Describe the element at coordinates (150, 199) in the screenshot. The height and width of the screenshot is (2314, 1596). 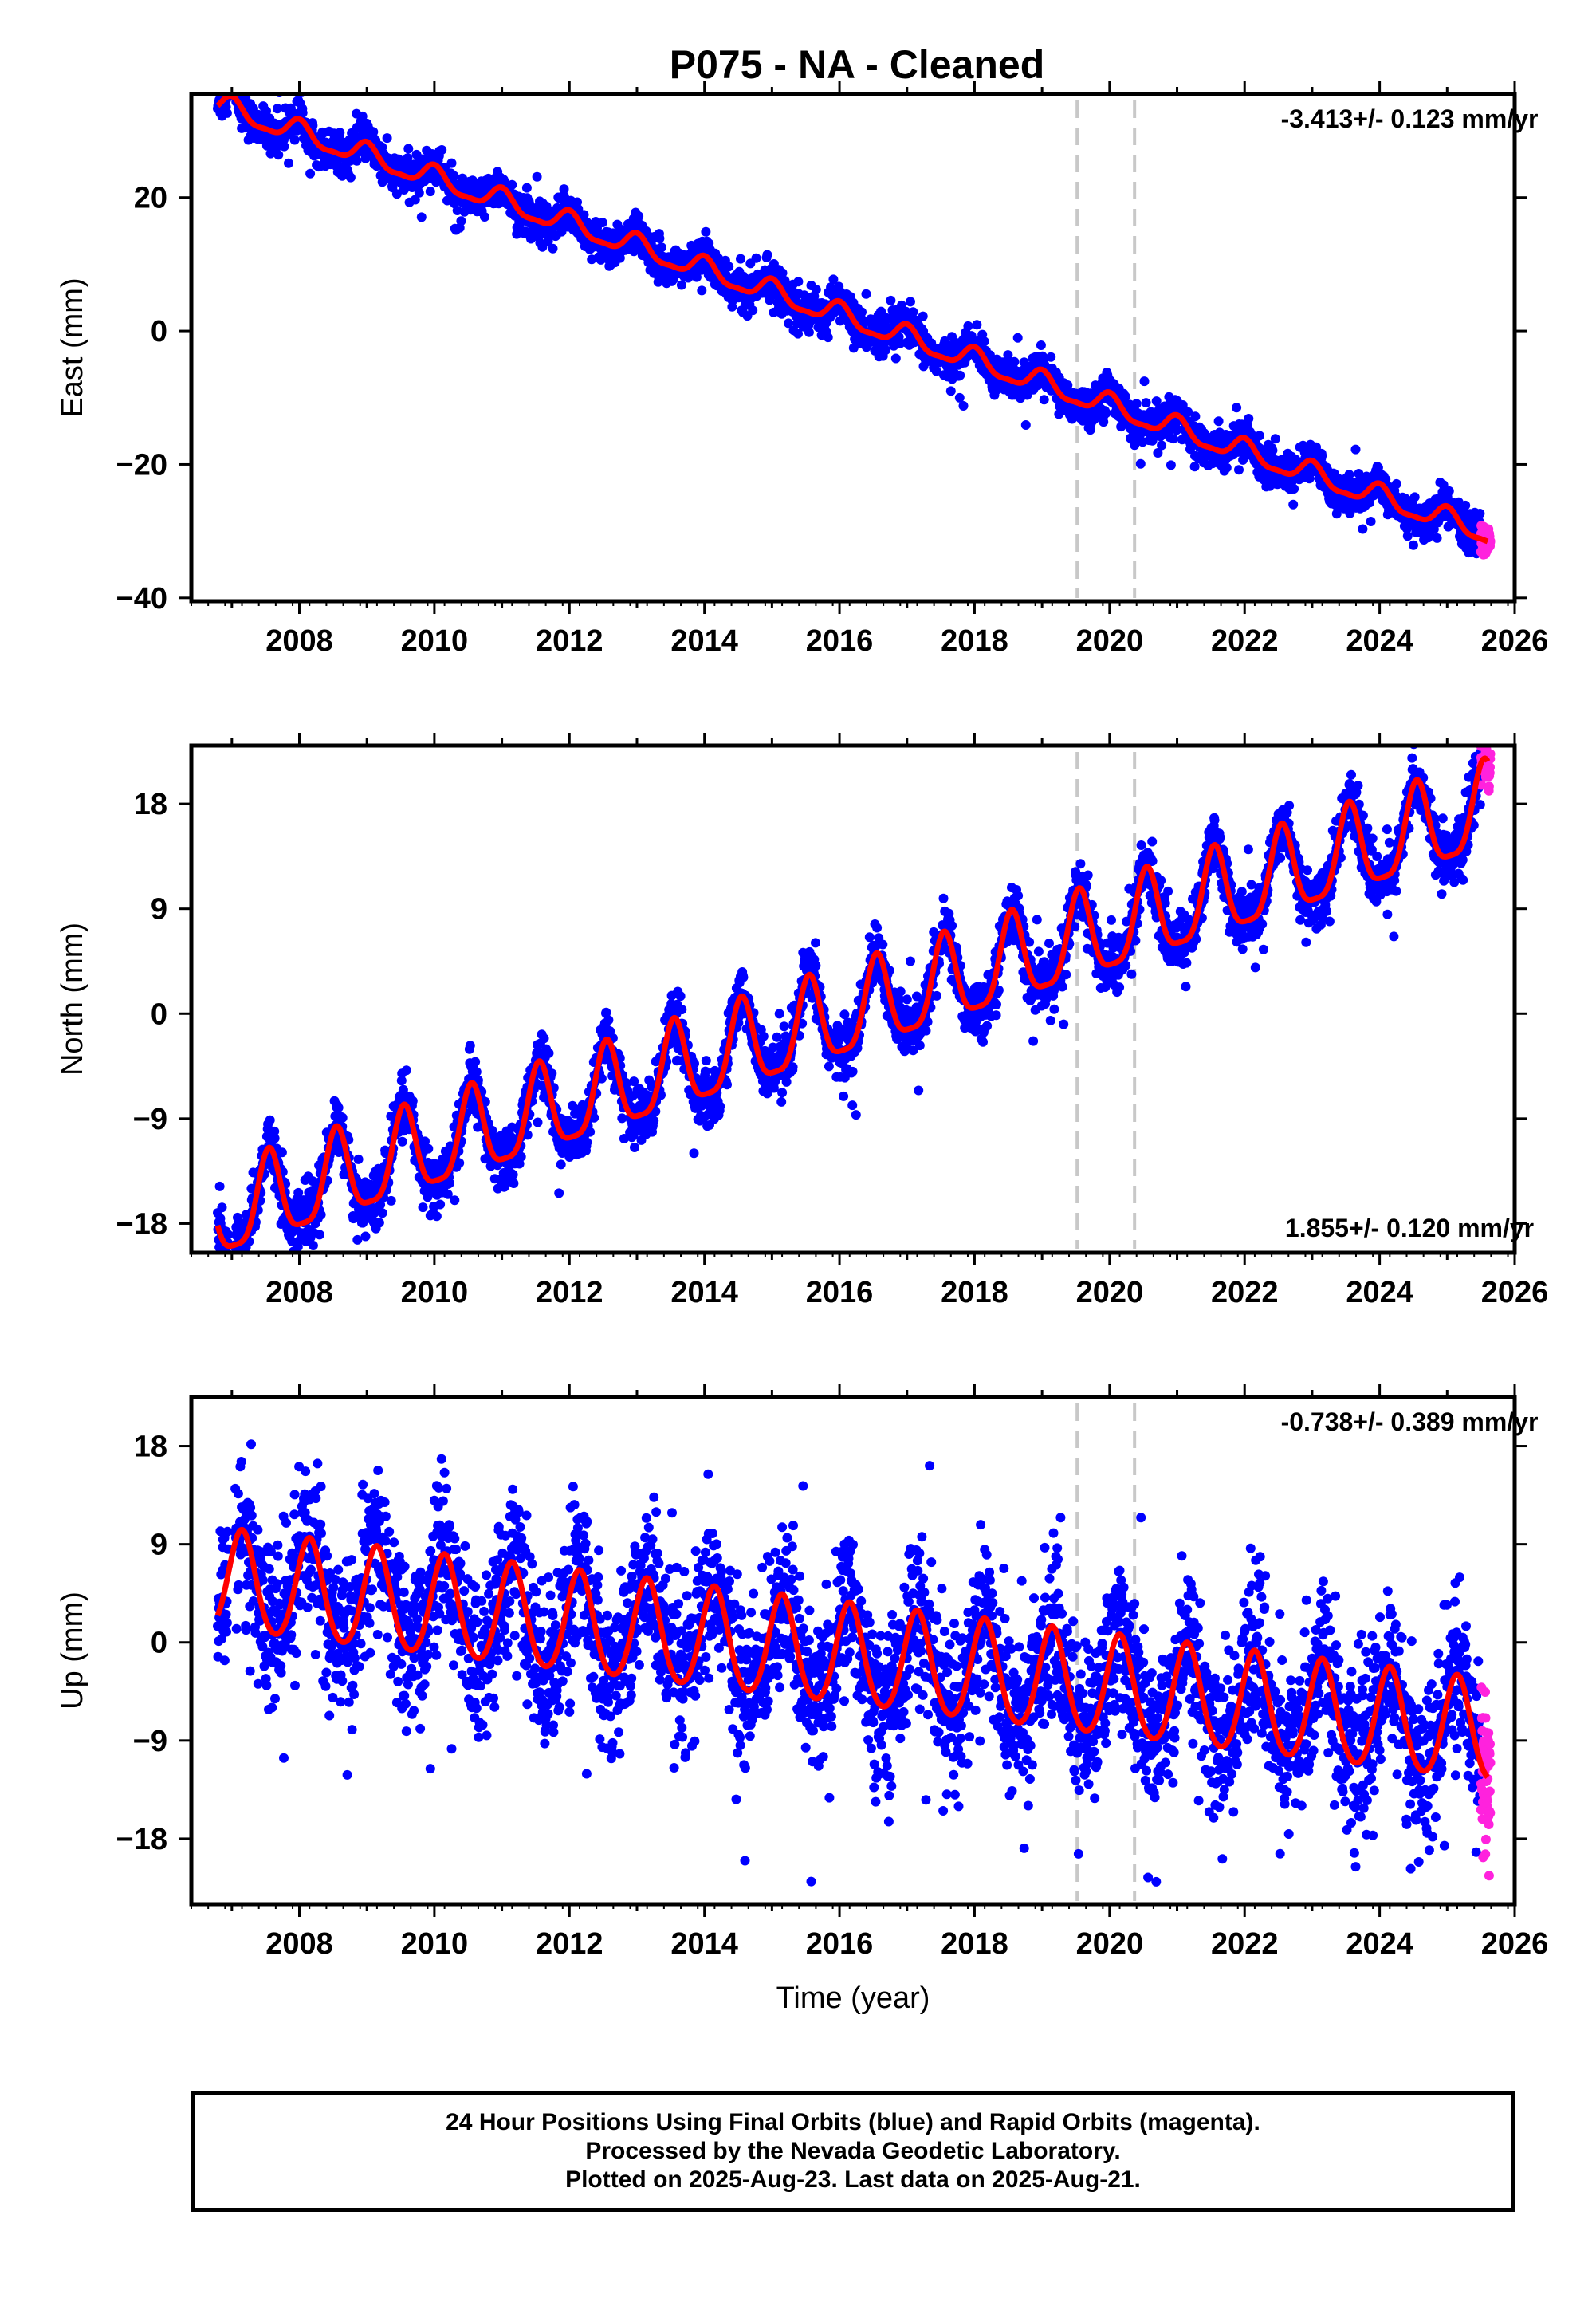
I see `y-tick-label: 20` at that location.